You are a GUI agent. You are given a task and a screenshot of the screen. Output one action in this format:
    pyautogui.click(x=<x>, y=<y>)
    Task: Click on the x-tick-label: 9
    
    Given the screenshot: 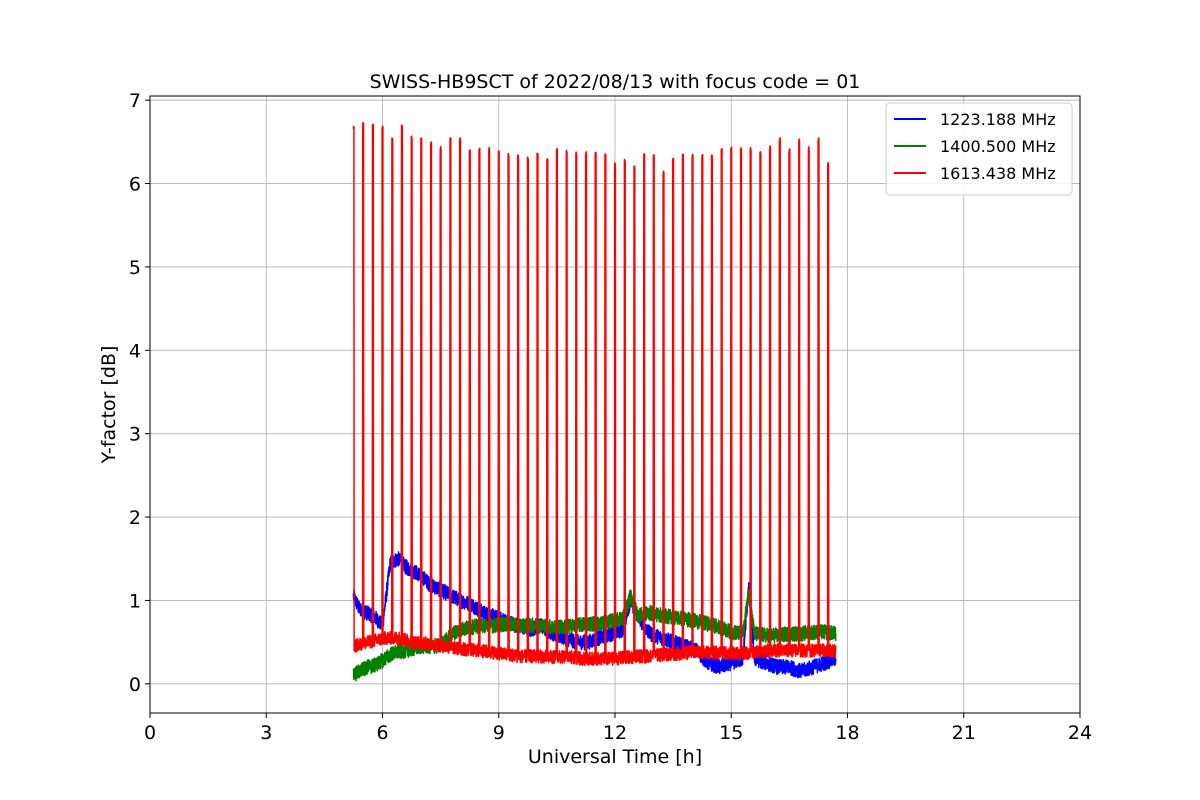 What is the action you would take?
    pyautogui.click(x=499, y=733)
    